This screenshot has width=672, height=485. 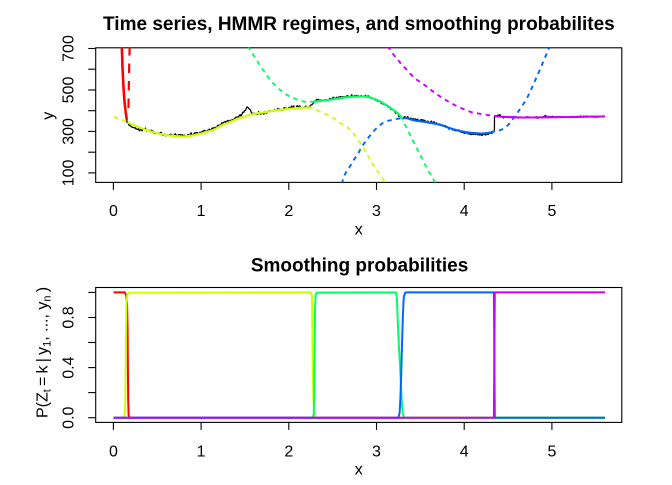 I want to click on svg-text: 0.0, so click(x=69, y=417).